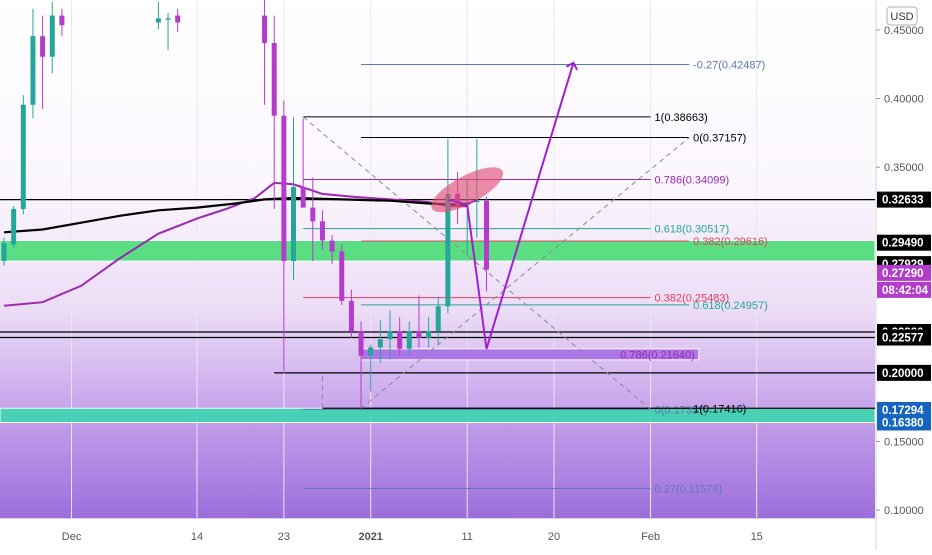 The image size is (932, 555). Describe the element at coordinates (284, 537) in the screenshot. I see `time-tick-label: 23` at that location.